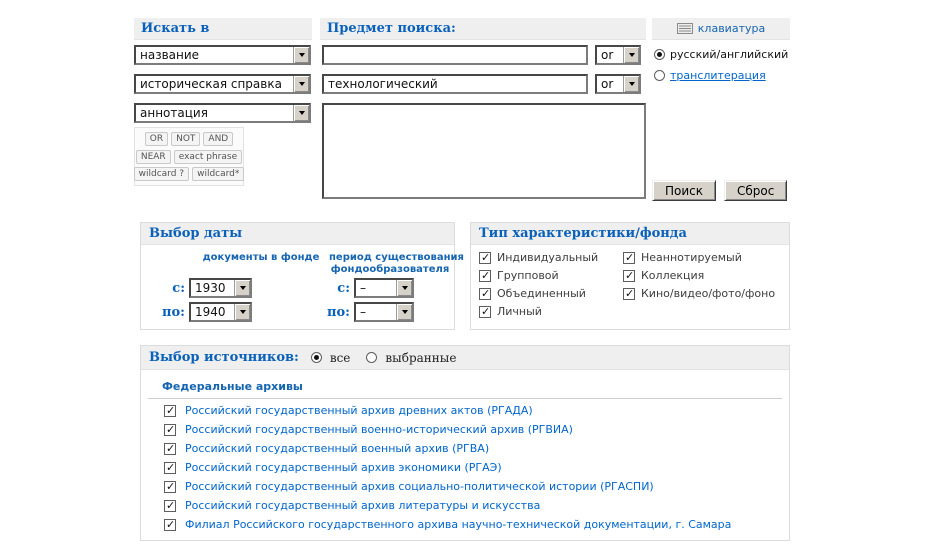  I want to click on language-option-row: русский/английский, so click(721, 54).